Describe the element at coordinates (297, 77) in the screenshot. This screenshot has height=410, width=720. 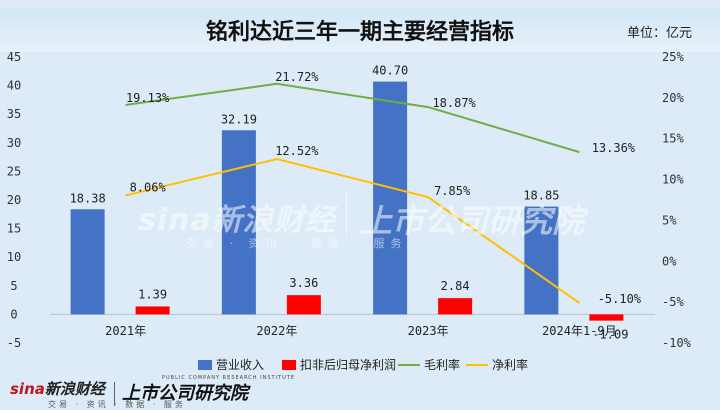
I see `gross-margin-label: 21.72%` at that location.